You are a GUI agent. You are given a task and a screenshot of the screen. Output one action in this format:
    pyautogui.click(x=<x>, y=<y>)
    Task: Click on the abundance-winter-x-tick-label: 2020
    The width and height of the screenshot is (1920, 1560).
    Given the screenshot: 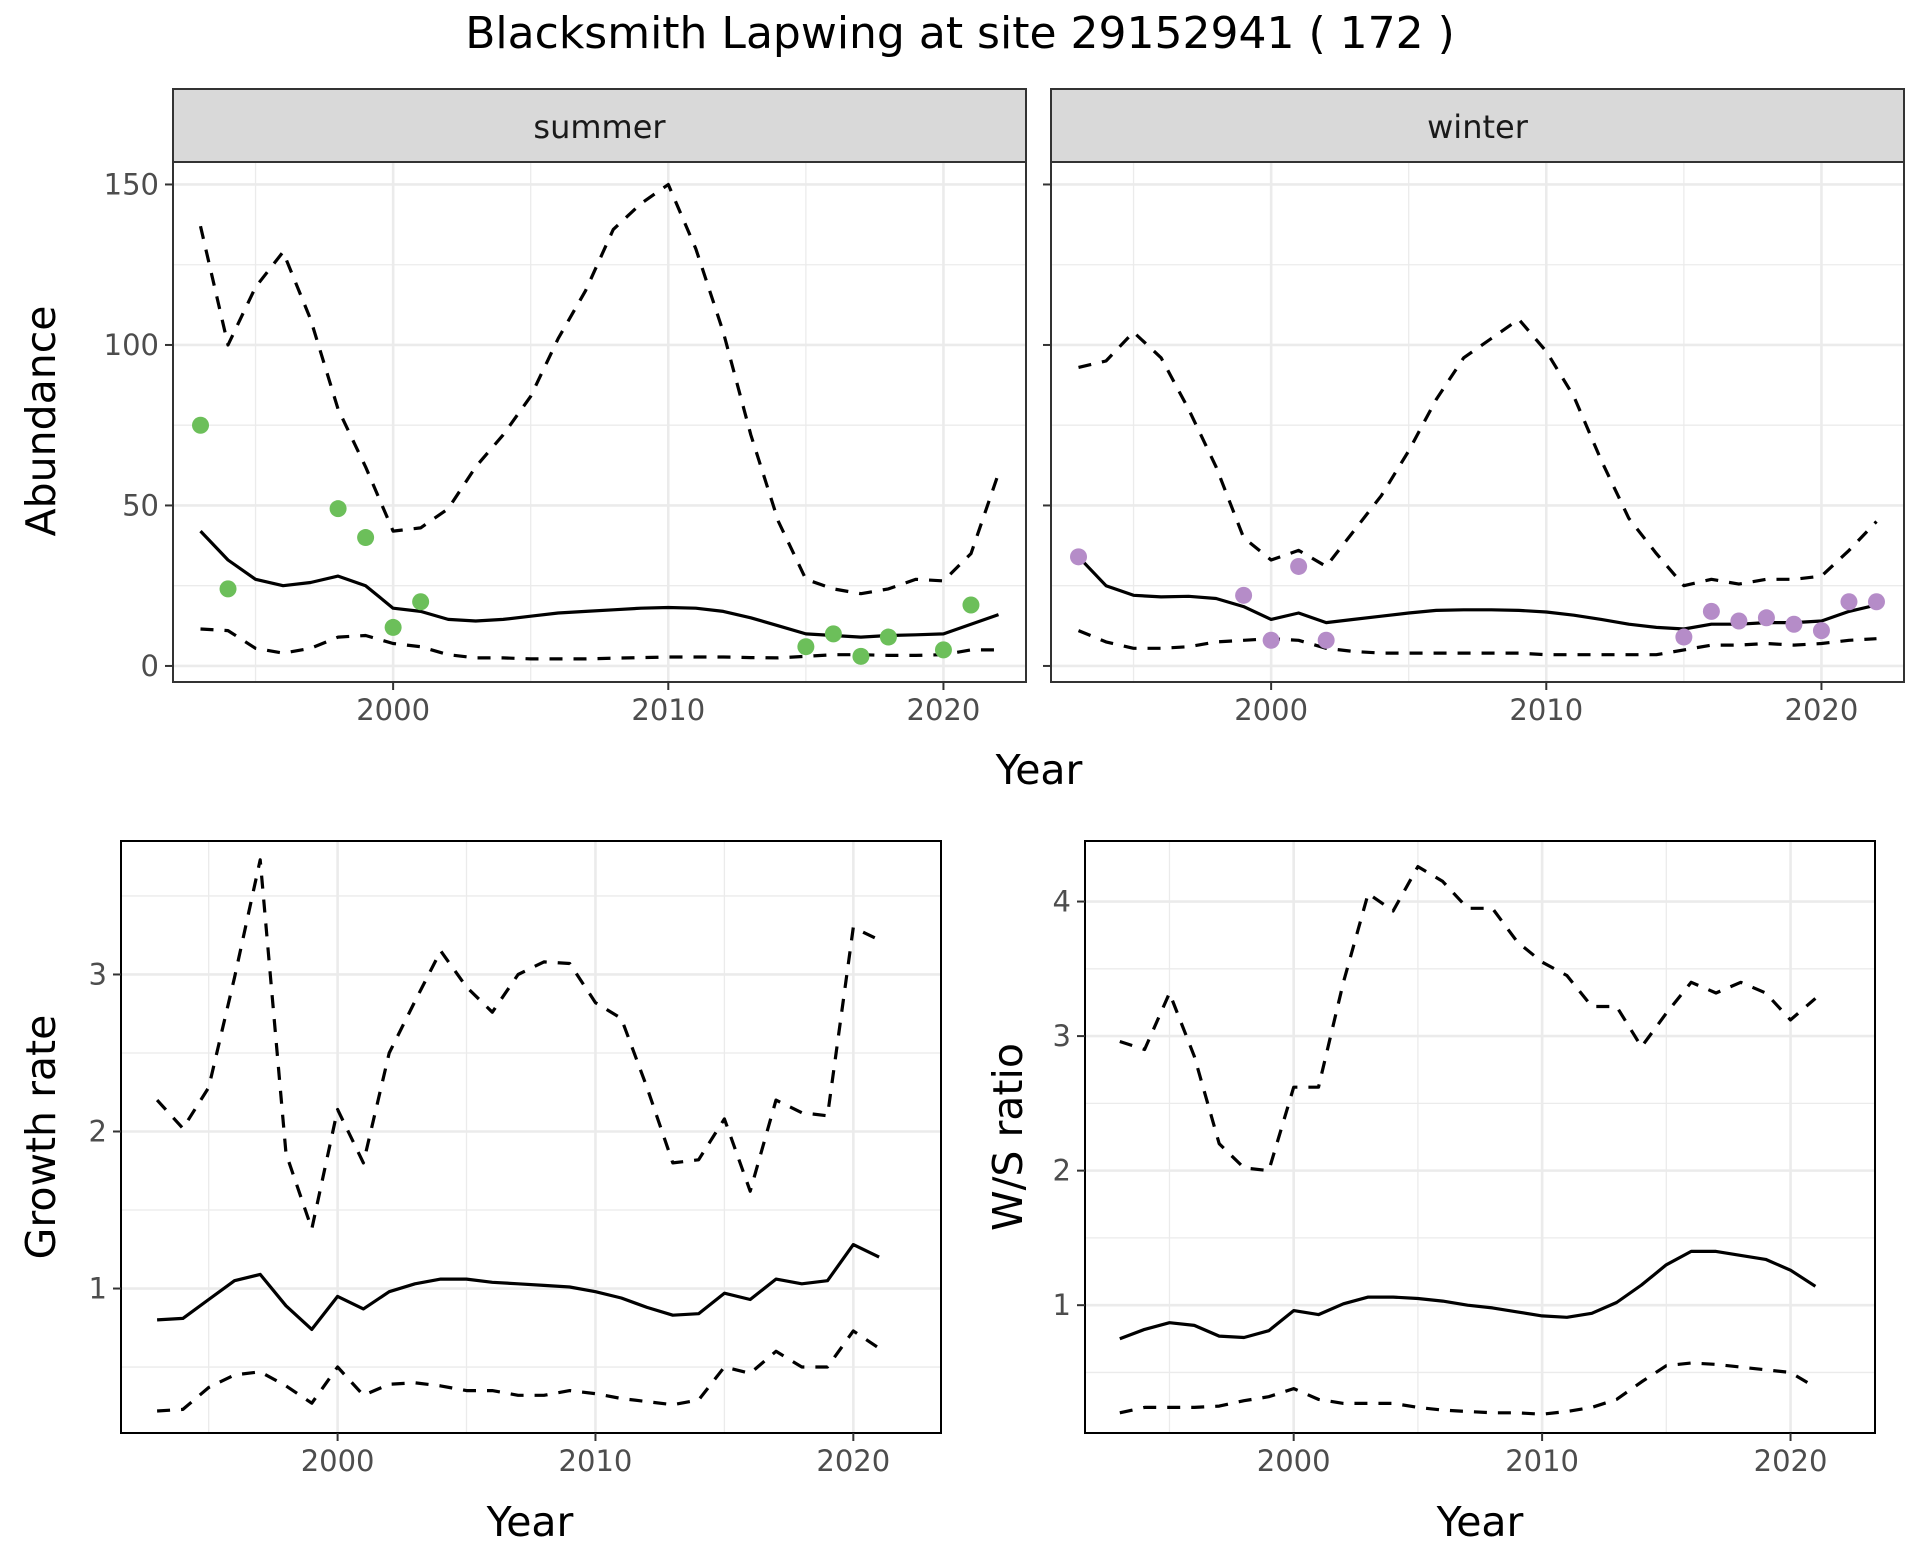 What is the action you would take?
    pyautogui.click(x=1822, y=710)
    